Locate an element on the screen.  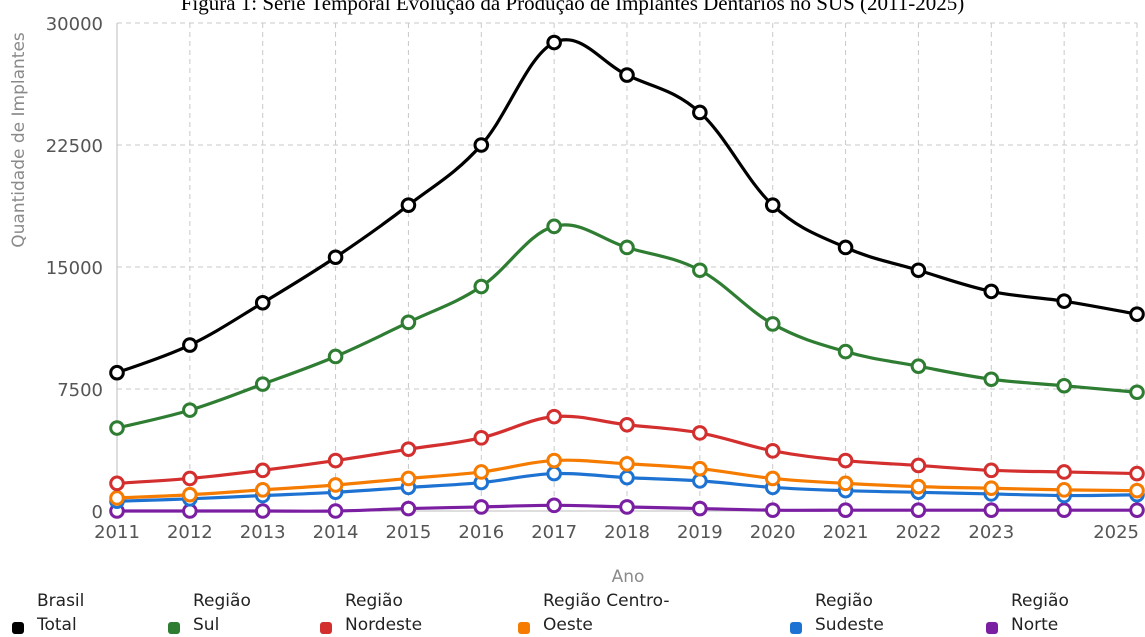
series-regi-o-centro-oeste is located at coordinates (627, 479).